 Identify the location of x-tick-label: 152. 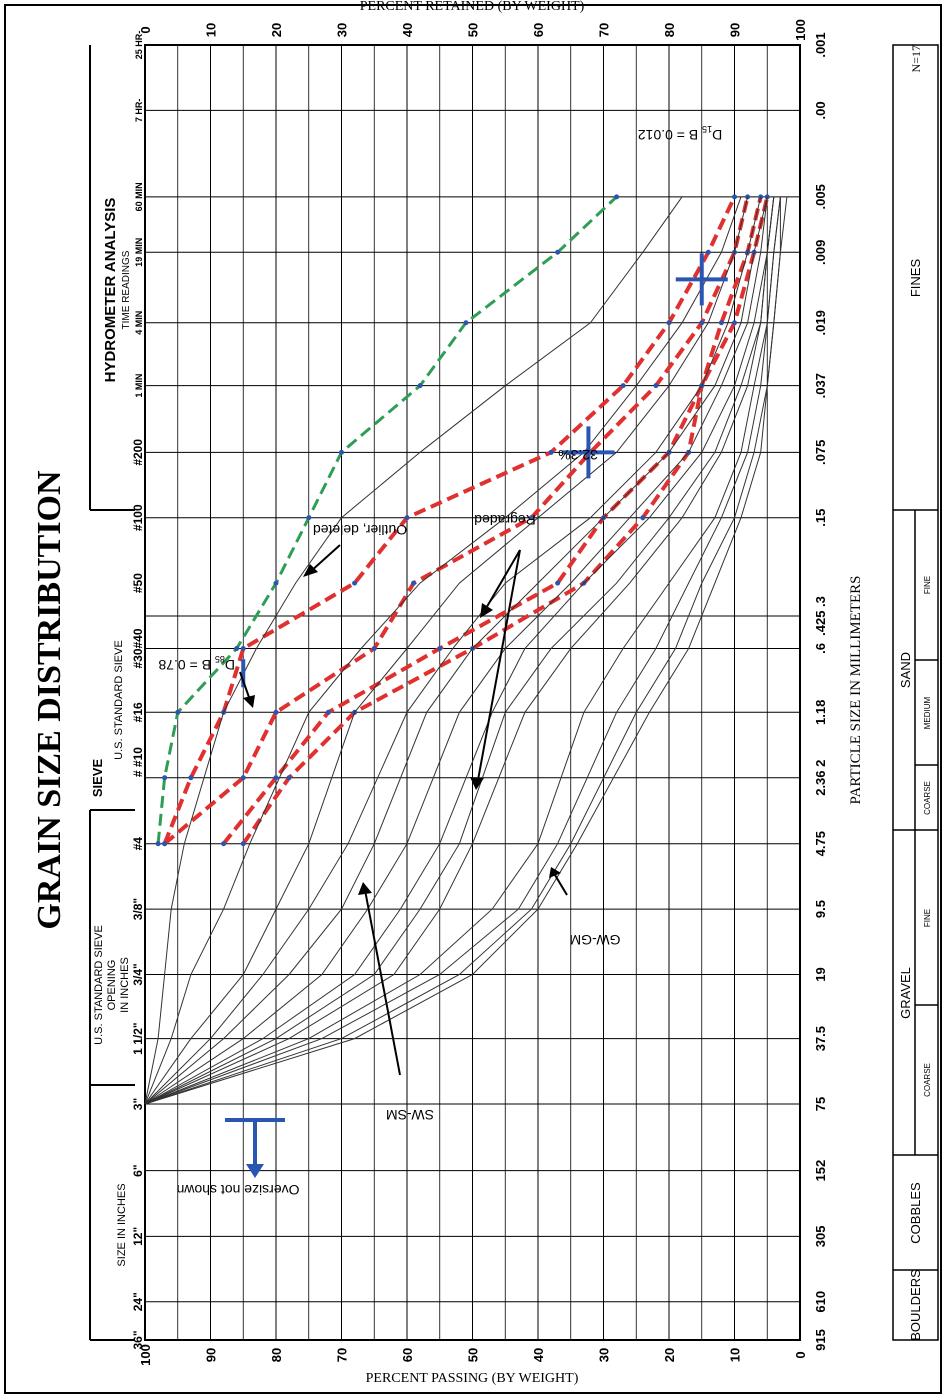
(820, 1171).